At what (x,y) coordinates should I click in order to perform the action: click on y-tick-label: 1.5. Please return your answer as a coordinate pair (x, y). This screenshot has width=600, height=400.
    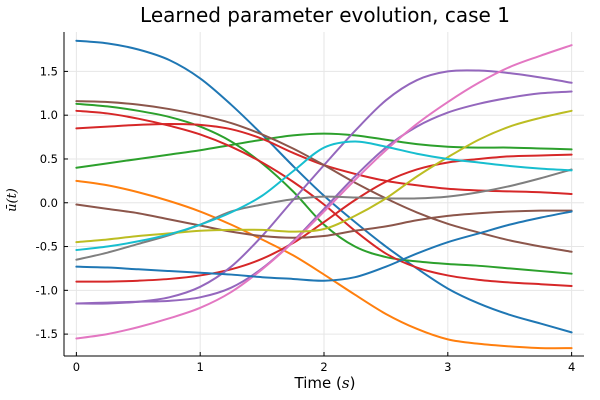
    Looking at the image, I should click on (49, 71).